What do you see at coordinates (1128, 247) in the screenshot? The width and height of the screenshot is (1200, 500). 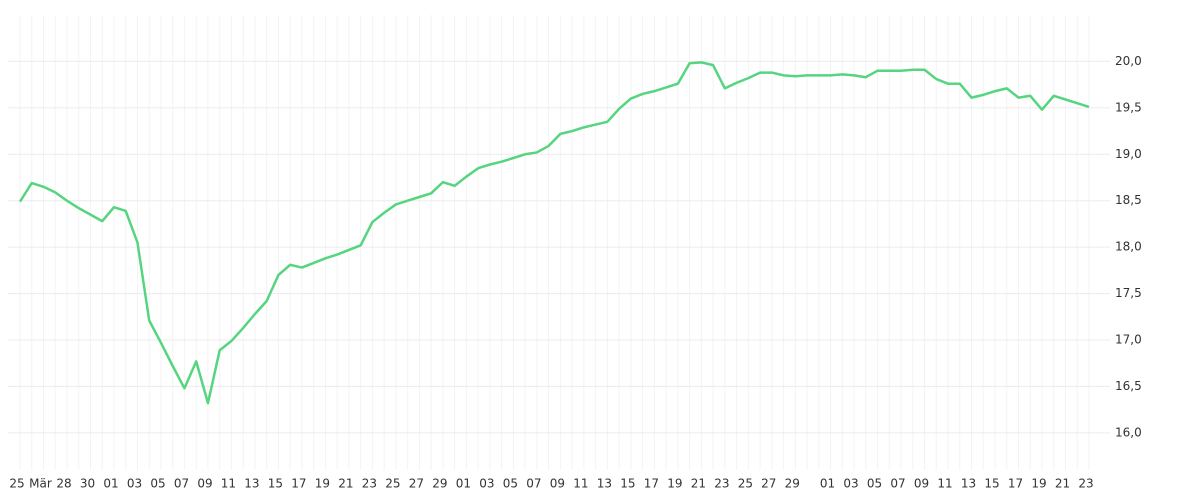 I see `y-tick-label: 18,0` at bounding box center [1128, 247].